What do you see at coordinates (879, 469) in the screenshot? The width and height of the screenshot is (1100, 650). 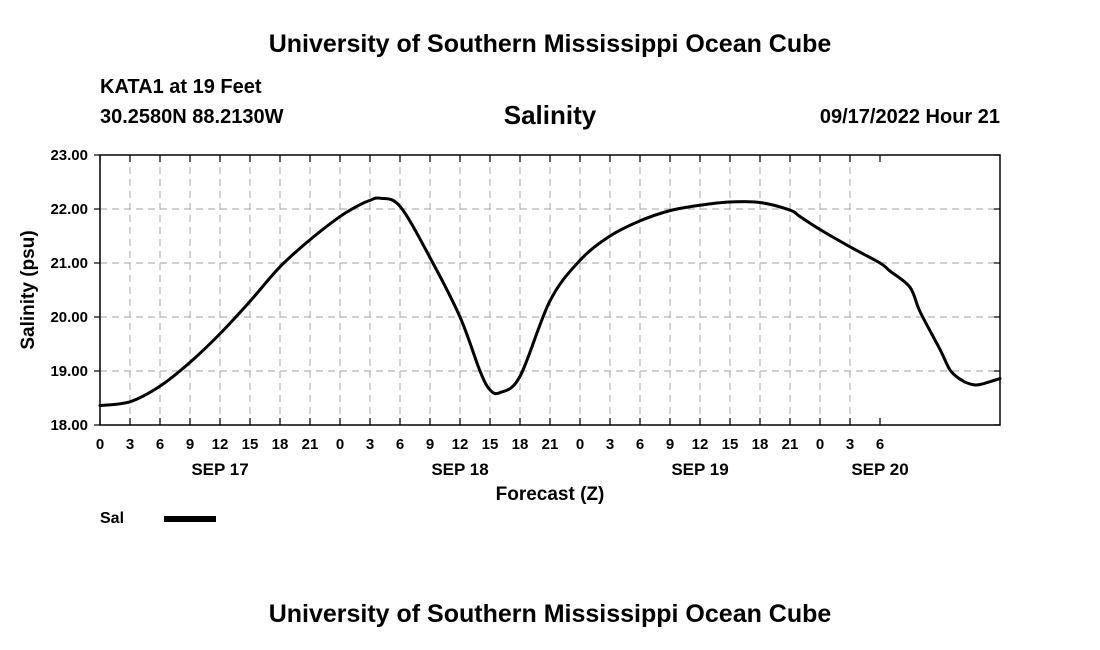 I see `date-label: SEP 20` at bounding box center [879, 469].